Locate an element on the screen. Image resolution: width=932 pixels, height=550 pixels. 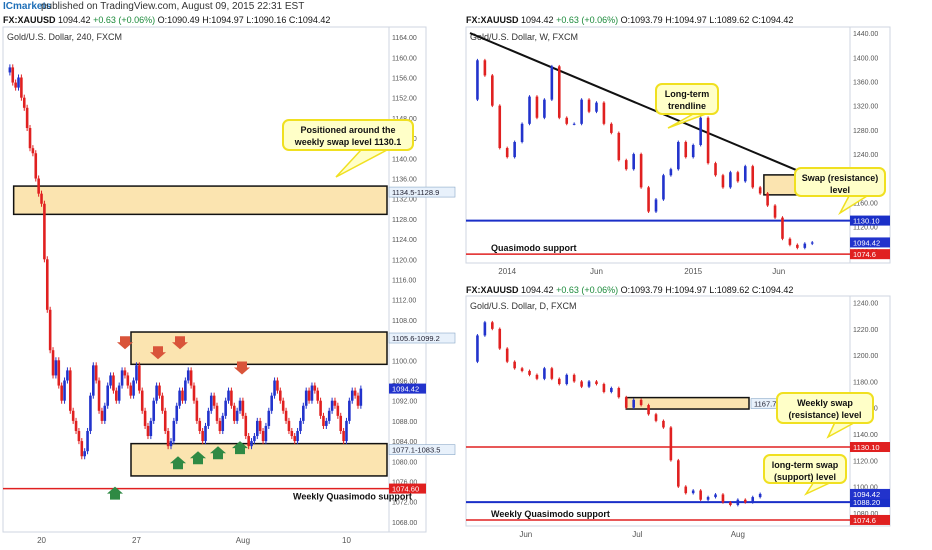
h4-close: C:1094.42 is located at coordinates (309, 20).